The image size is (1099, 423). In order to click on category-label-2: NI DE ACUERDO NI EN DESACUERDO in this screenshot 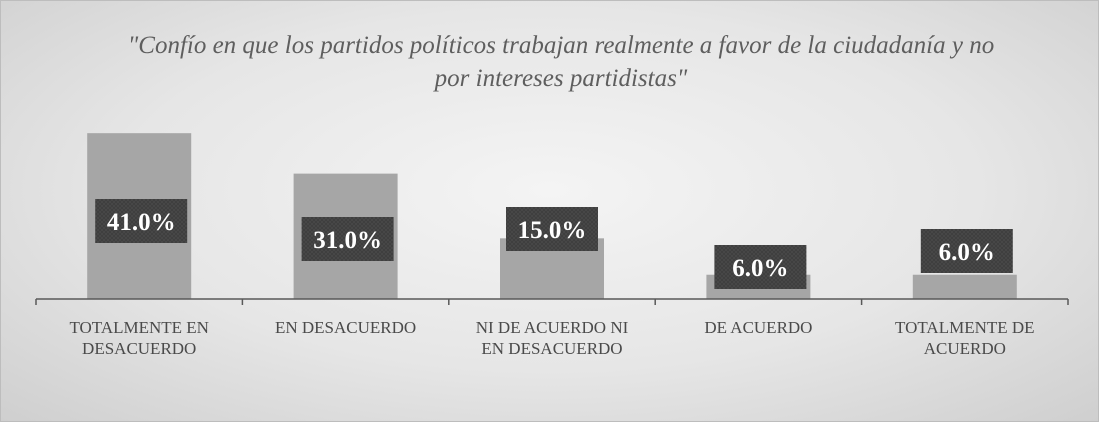, I will do `click(552, 338)`.